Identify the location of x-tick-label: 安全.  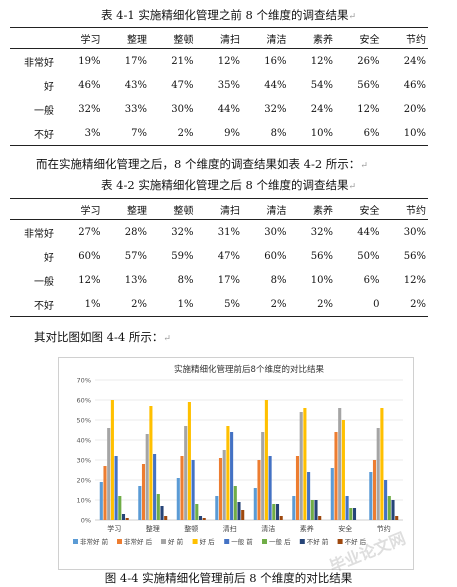
(345, 528).